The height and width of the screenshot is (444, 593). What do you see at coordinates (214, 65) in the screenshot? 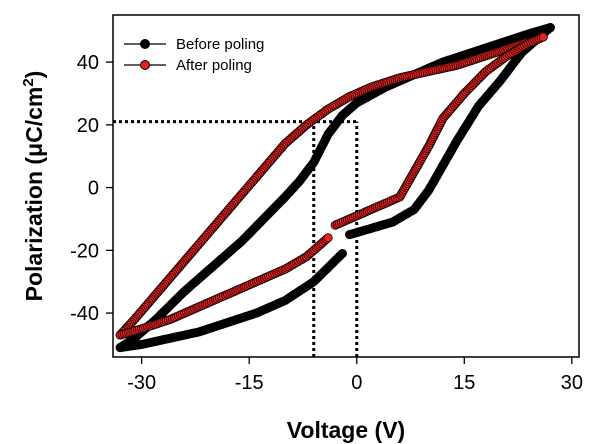
I see `legend-label-after: After poling` at bounding box center [214, 65].